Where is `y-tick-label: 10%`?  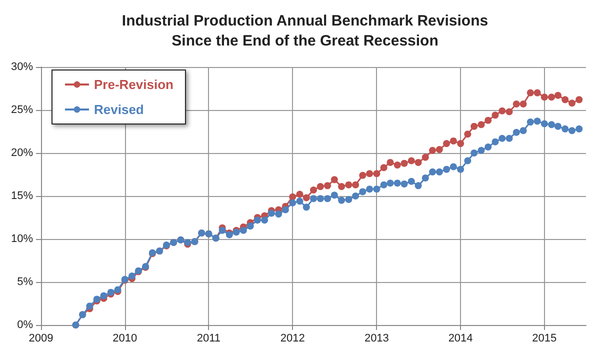
y-tick-label: 10% is located at coordinates (22, 239).